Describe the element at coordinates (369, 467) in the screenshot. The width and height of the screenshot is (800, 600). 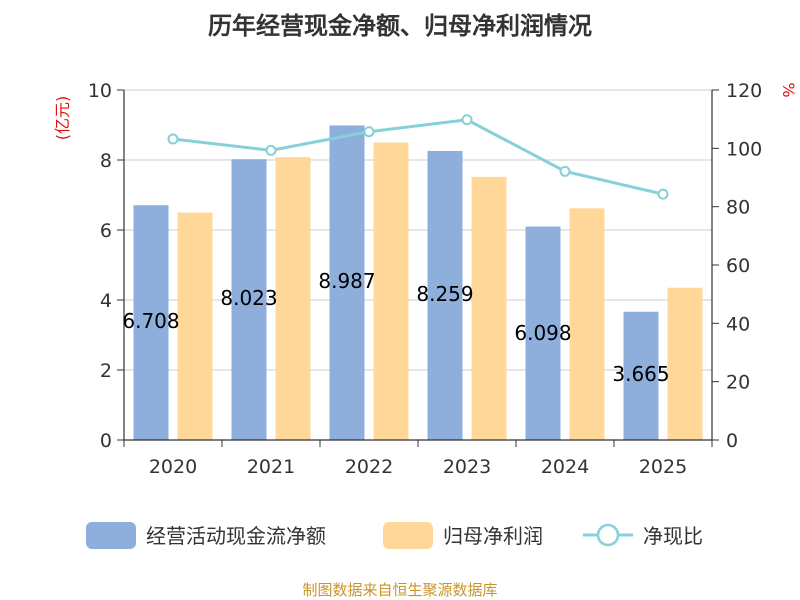
I see `x-tick-label: 2022` at that location.